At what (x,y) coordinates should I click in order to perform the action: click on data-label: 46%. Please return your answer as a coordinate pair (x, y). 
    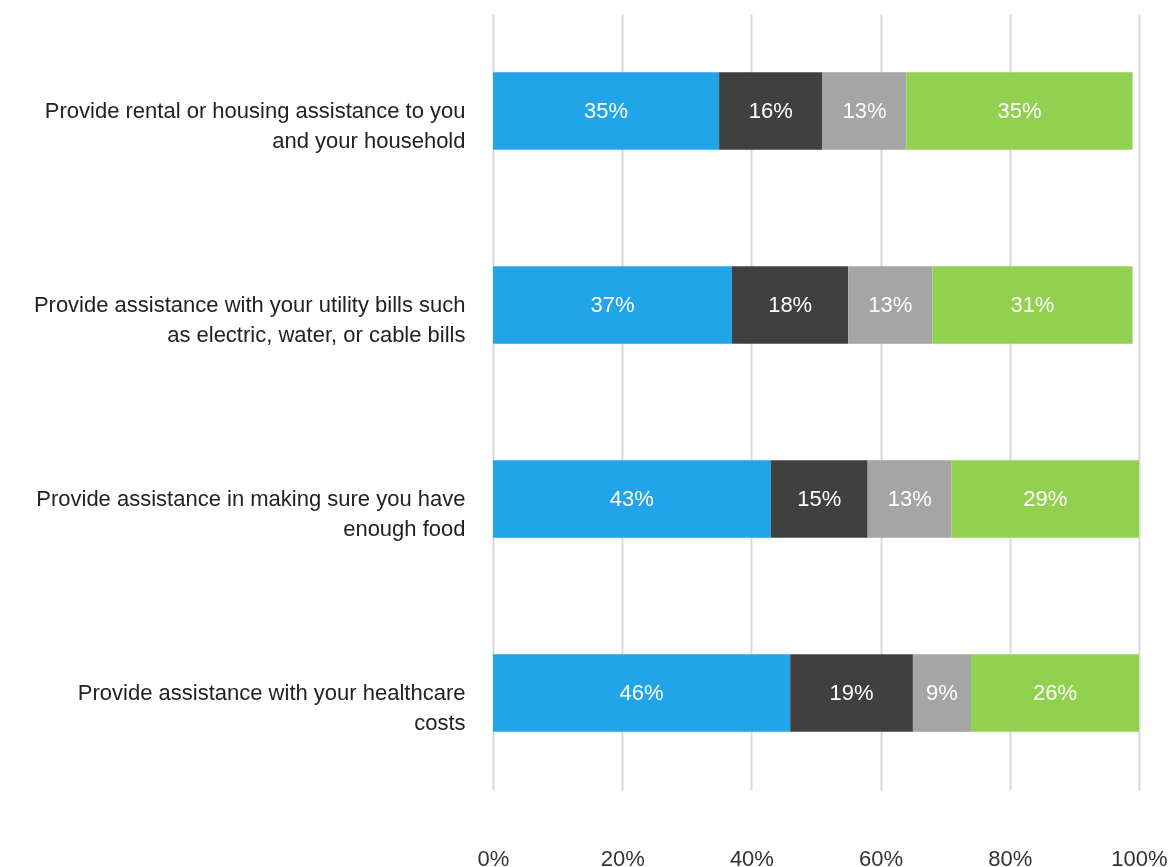
    Looking at the image, I should click on (641, 692).